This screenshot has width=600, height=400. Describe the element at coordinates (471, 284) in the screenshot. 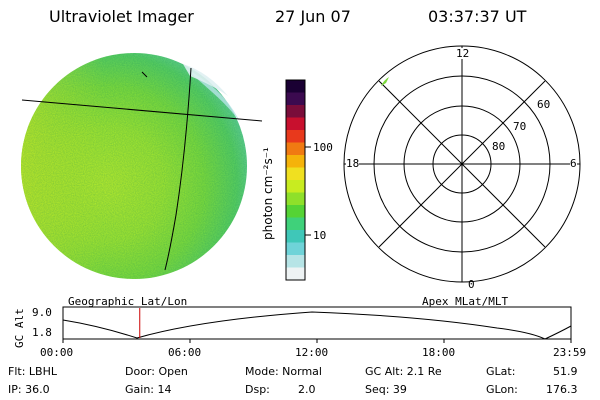

I see `mlt-label-0: 0` at that location.